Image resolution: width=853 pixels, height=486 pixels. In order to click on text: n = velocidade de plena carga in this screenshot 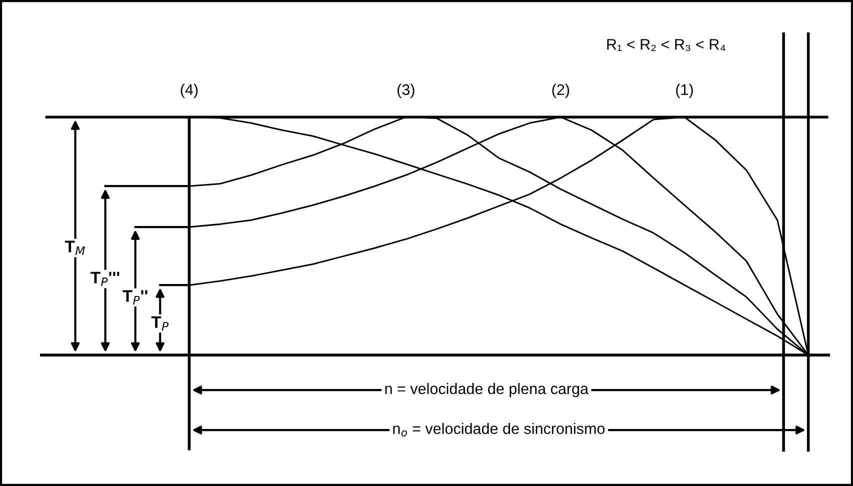, I will do `click(487, 390)`.